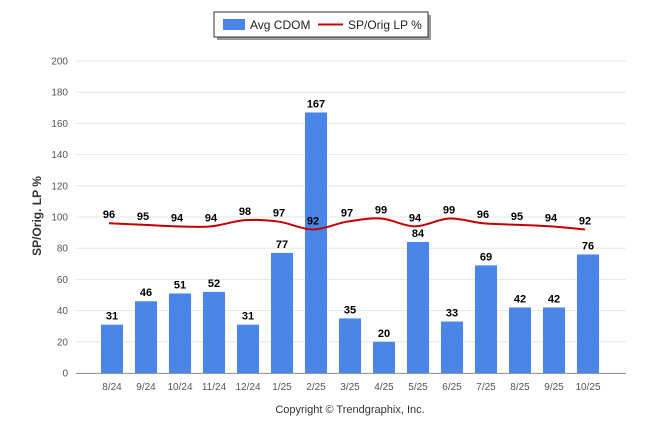  What do you see at coordinates (486, 257) in the screenshot?
I see `bar-value-label: 69` at bounding box center [486, 257].